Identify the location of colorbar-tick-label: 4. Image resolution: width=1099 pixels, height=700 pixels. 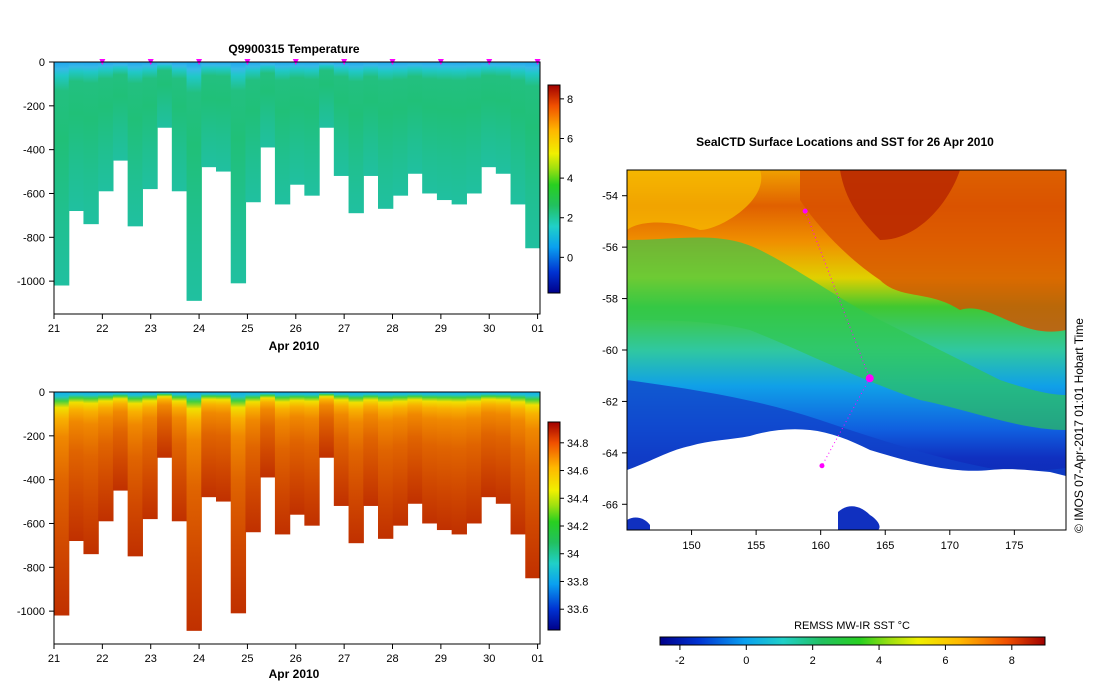
(570, 179).